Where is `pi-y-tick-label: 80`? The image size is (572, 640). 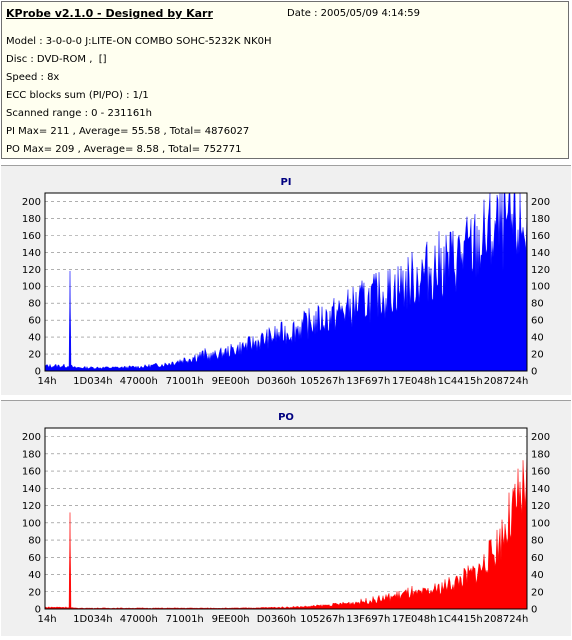 pi-y-tick-label: 80 is located at coordinates (34, 304).